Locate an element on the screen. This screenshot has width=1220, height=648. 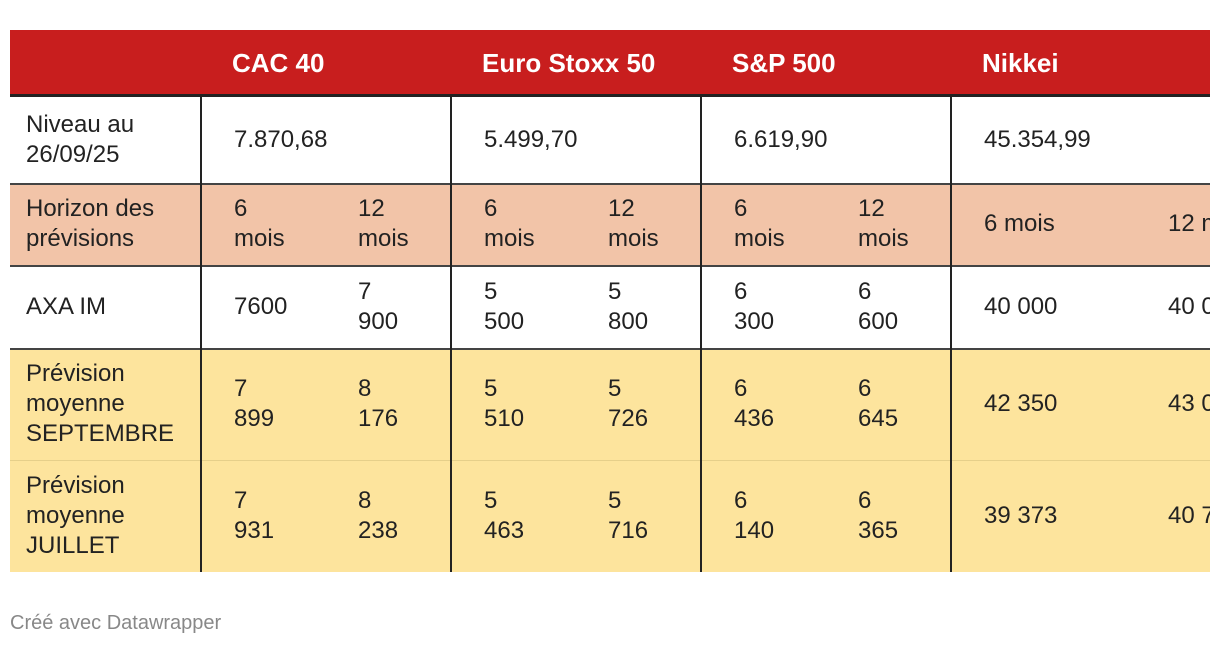
table-cell: 6 140 is located at coordinates (754, 515).